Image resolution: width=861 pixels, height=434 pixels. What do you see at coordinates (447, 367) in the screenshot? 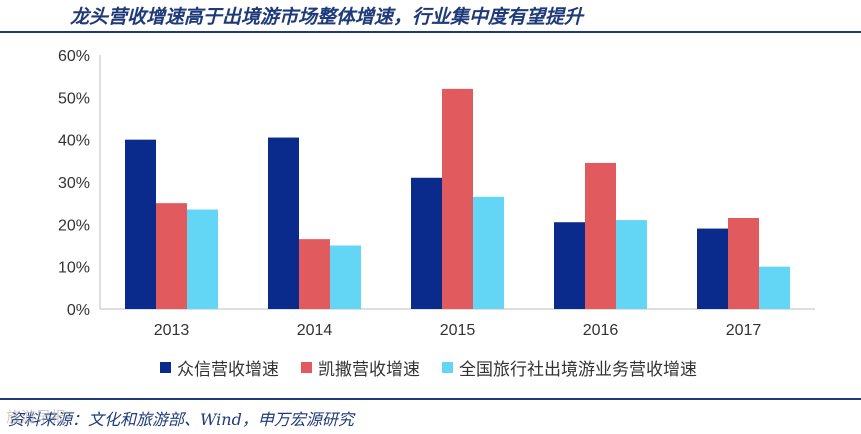
I see `legend-swatch-national` at bounding box center [447, 367].